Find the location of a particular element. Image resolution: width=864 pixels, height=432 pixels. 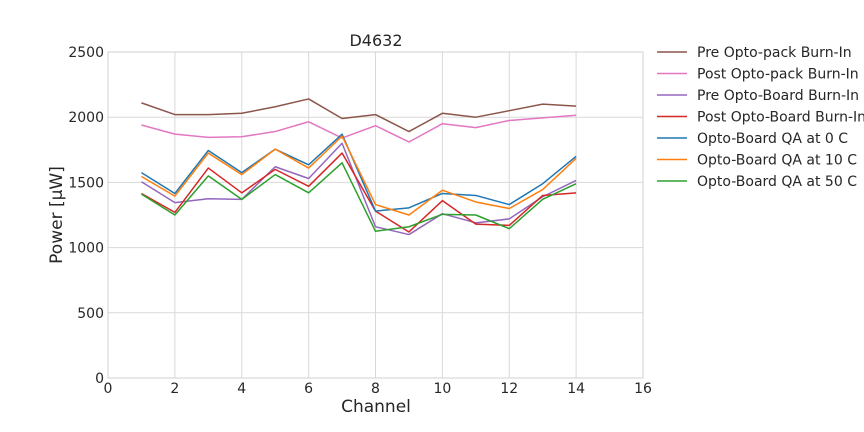

x-tick-label: 6 is located at coordinates (308, 389).